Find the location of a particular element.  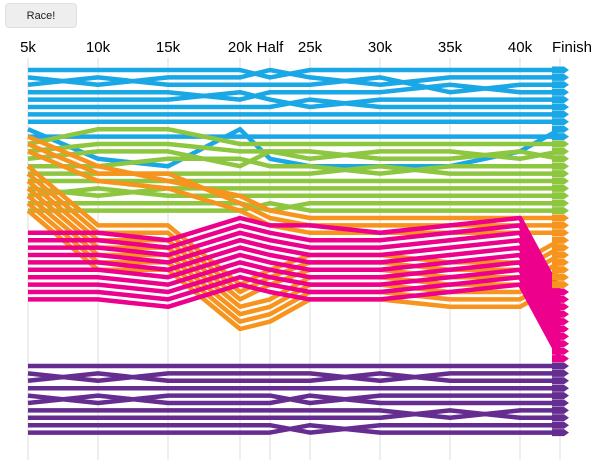

x-tick-label: 5k is located at coordinates (28, 47).